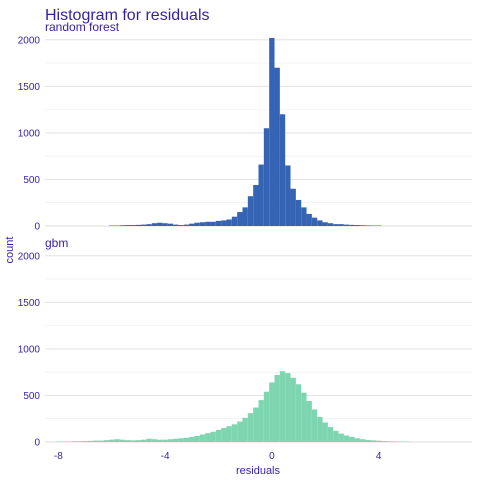 Image resolution: width=480 pixels, height=480 pixels. I want to click on facet-label-random-forest: random forest, so click(82, 27).